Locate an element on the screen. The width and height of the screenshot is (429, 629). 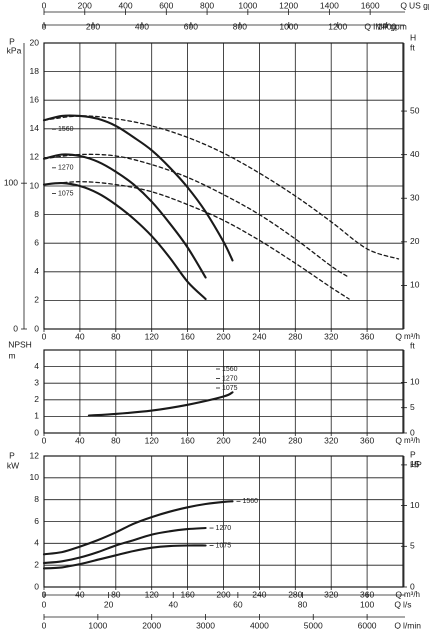
head-m-tick-label: 8 is located at coordinates (36, 214).